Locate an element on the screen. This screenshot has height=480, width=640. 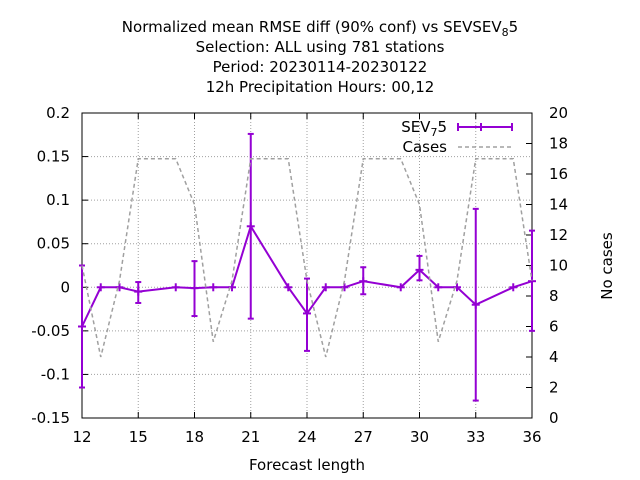
y2-tick-label: 0 is located at coordinates (554, 418).